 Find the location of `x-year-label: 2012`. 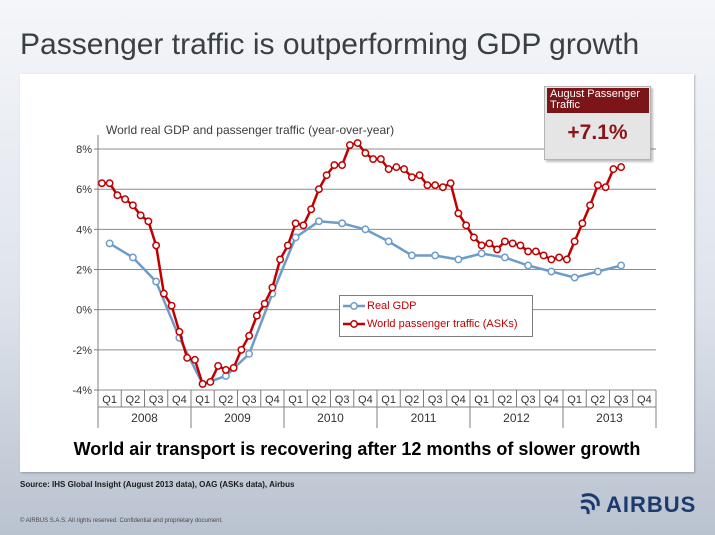

x-year-label: 2012 is located at coordinates (516, 418).